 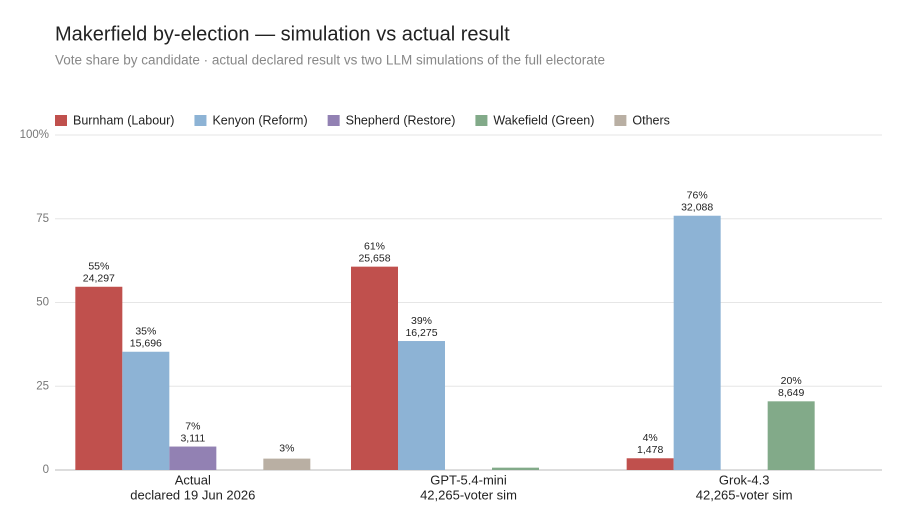 I want to click on x-tick-label: Actual, so click(x=193, y=479).